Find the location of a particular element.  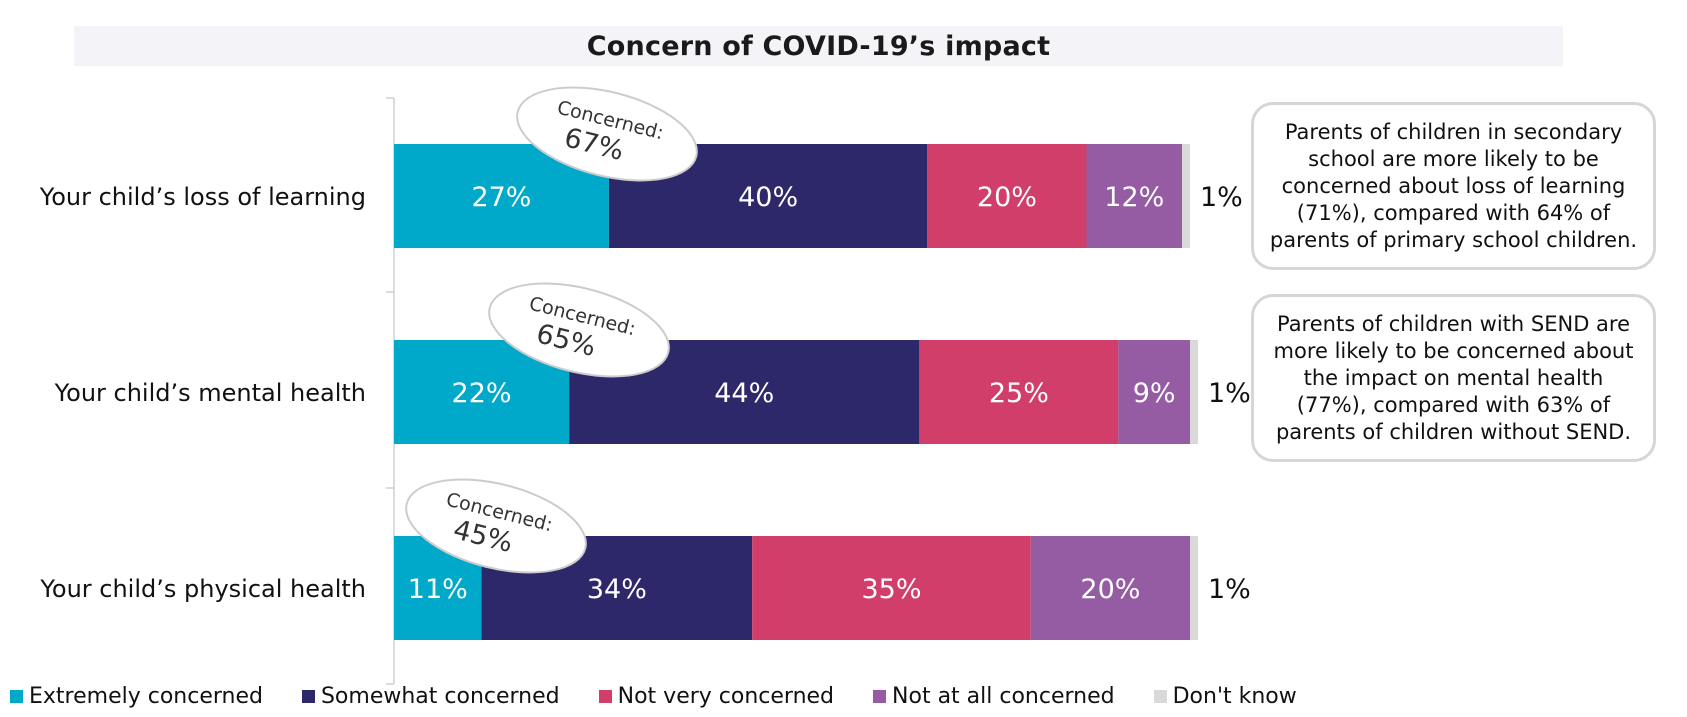

legend-label: Extremely concerned is located at coordinates (146, 696).